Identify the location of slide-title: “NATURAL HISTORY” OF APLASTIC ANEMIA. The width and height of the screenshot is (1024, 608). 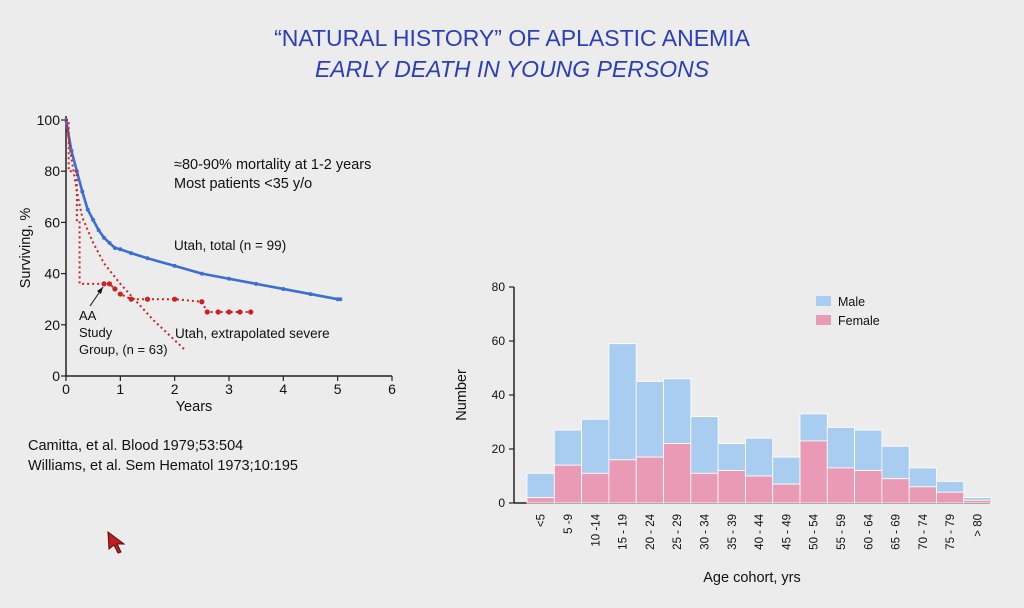
(512, 38).